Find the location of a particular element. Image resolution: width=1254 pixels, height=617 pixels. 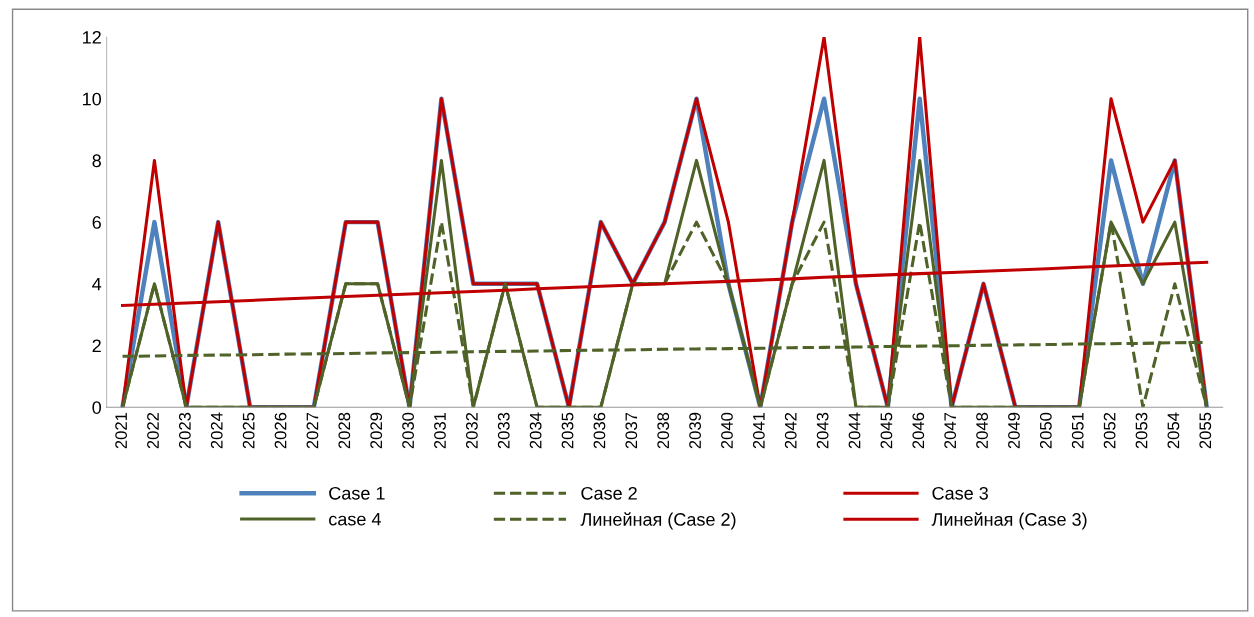

x-tick-label: 2048 is located at coordinates (982, 430).